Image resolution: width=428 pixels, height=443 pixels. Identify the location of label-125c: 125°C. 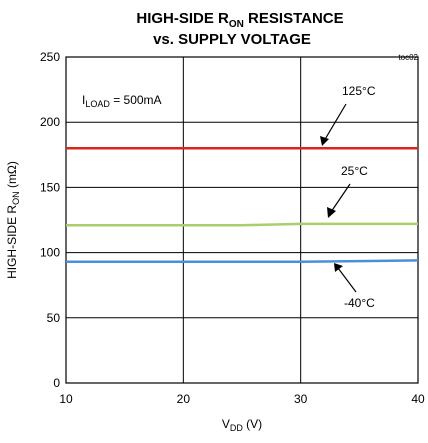
(359, 91).